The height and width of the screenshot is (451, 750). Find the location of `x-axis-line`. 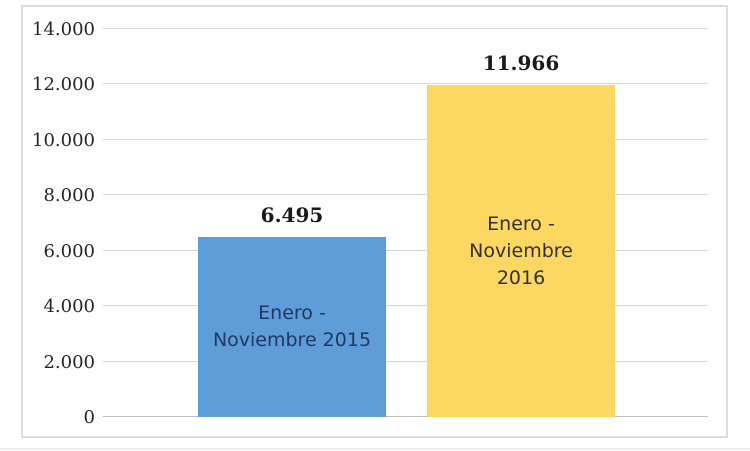

x-axis-line is located at coordinates (405, 416).